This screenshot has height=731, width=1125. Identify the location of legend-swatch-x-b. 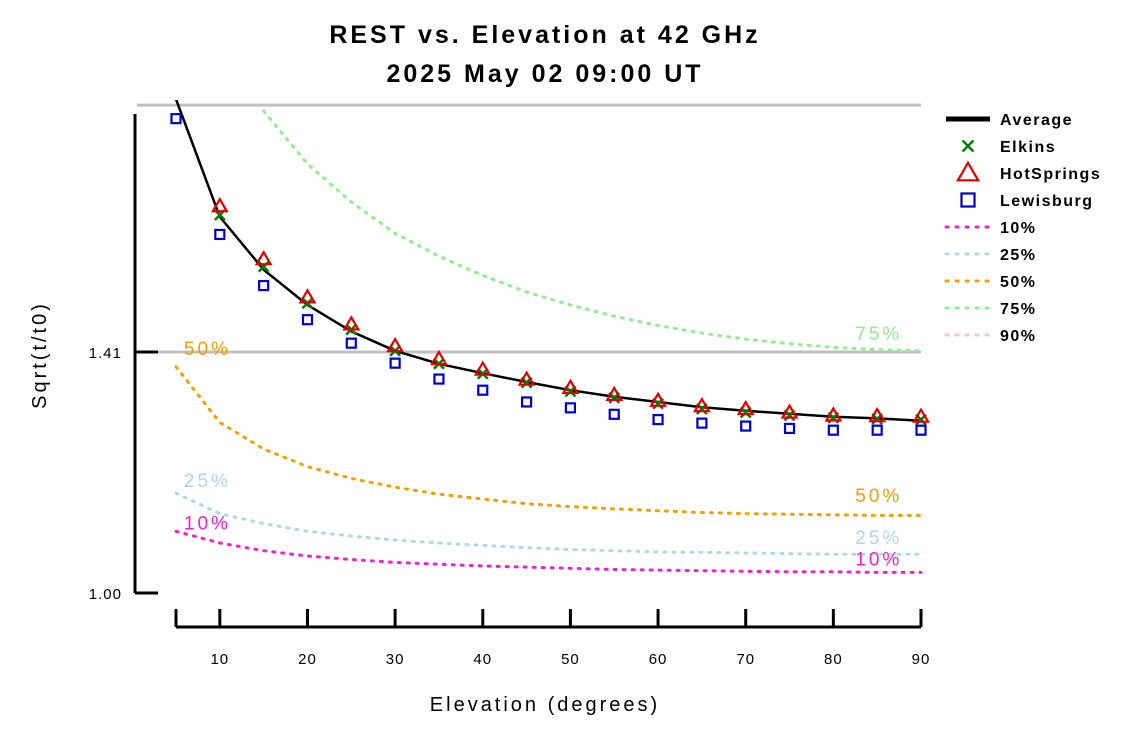
(968, 146).